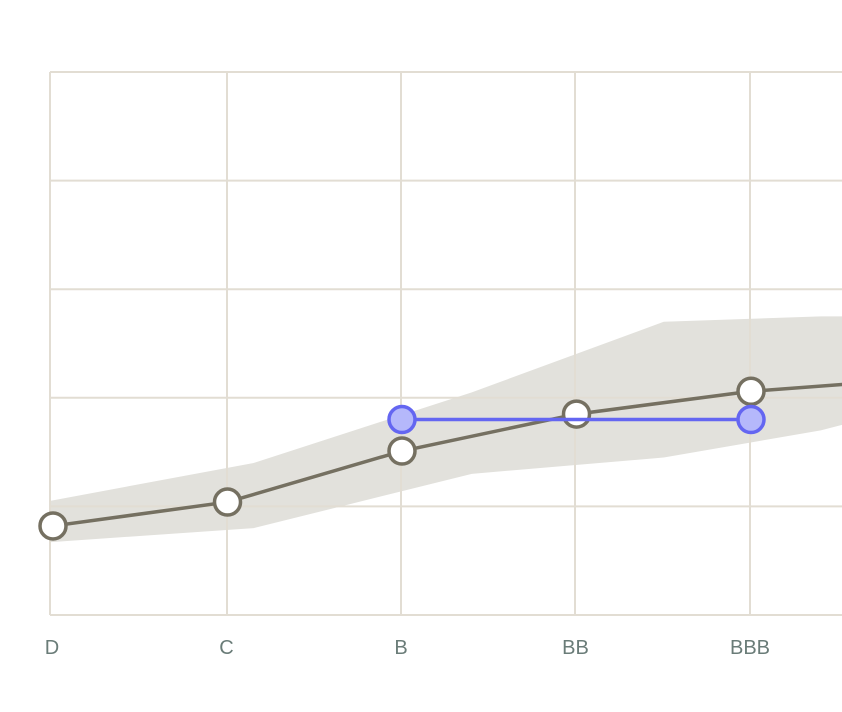 The width and height of the screenshot is (842, 712). I want to click on x-tick-label: B, so click(400, 648).